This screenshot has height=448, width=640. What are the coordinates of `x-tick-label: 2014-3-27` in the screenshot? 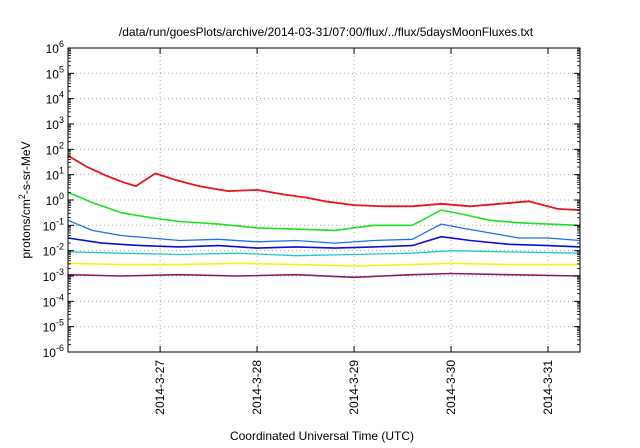 It's located at (160, 387).